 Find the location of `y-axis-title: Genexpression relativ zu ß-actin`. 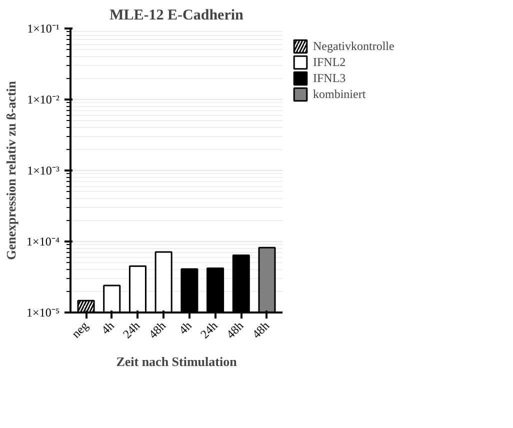

y-axis-title: Genexpression relativ zu ß-actin is located at coordinates (11, 170).